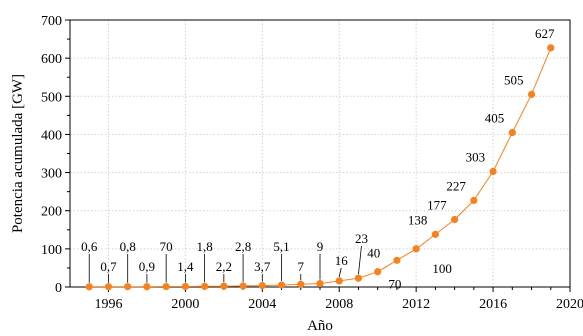 The image size is (583, 336). Describe the element at coordinates (89, 246) in the screenshot. I see `data-label: 0,6` at that location.